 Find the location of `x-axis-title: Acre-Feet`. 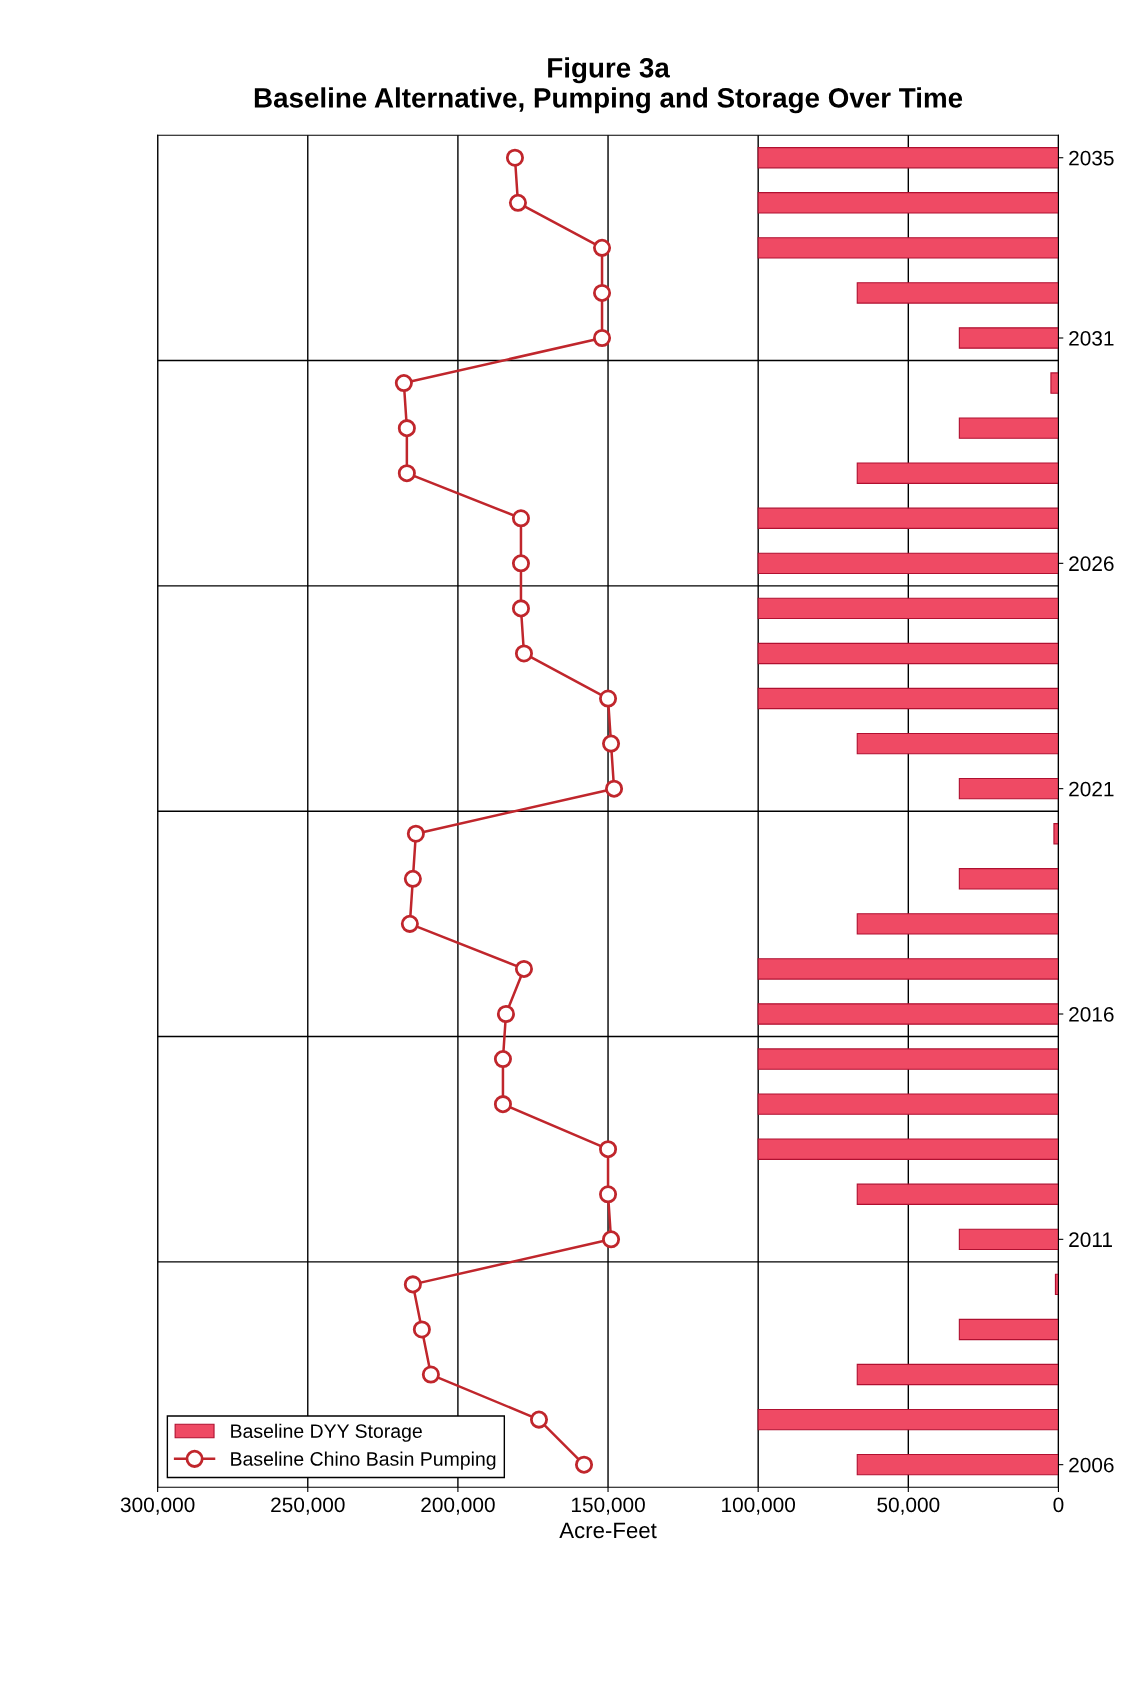

x-axis-title: Acre-Feet is located at coordinates (608, 1530).